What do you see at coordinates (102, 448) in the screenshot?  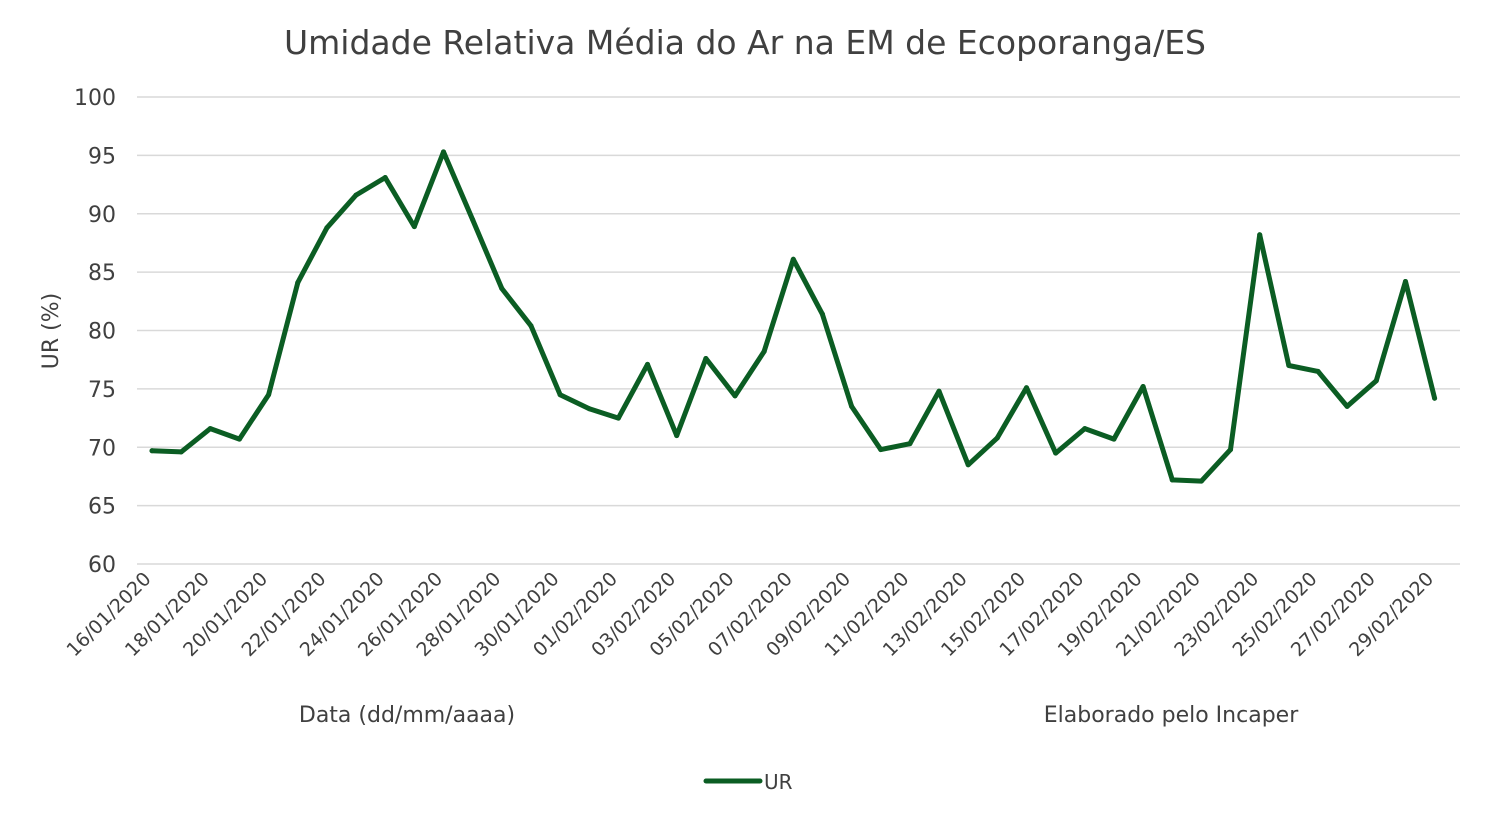 I see `y-tick-label: 70` at bounding box center [102, 448].